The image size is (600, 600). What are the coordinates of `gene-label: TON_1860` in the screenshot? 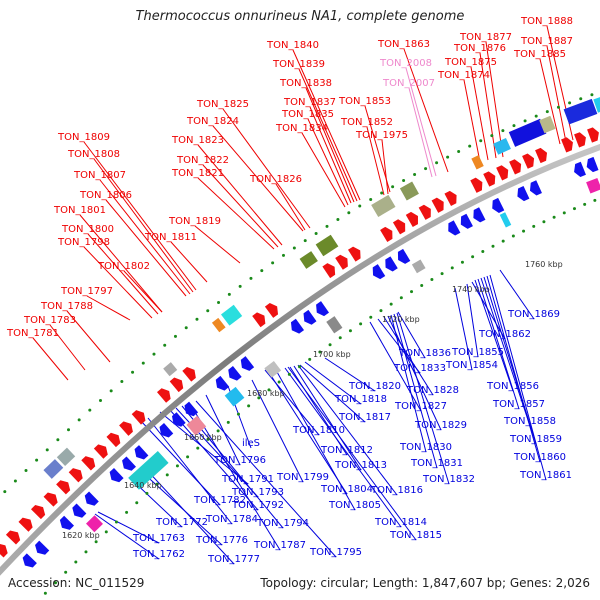 It's located at (539, 457).